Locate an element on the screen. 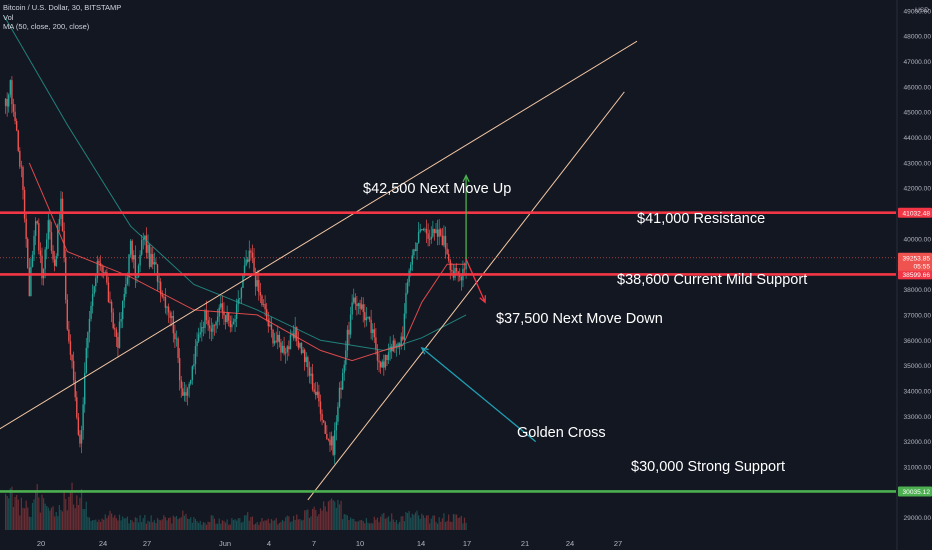 The width and height of the screenshot is (932, 550). y-tick-label: 29000.00 is located at coordinates (917, 518).